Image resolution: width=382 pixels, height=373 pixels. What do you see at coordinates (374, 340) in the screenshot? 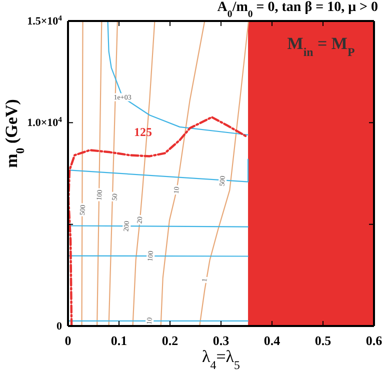
I see `x-tick-label: 0.6` at bounding box center [374, 340].